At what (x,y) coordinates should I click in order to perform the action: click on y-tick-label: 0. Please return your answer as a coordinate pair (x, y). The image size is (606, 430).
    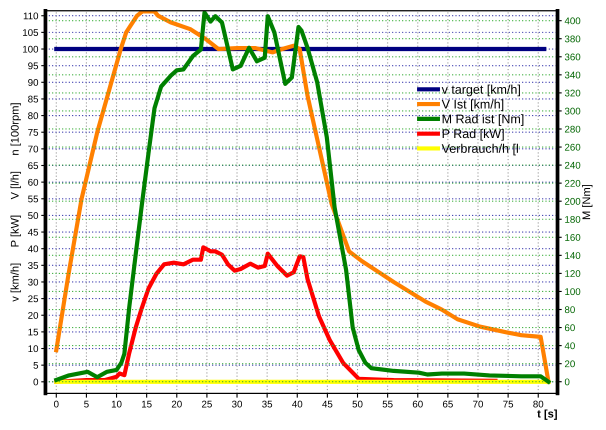
    Looking at the image, I should click on (35, 382).